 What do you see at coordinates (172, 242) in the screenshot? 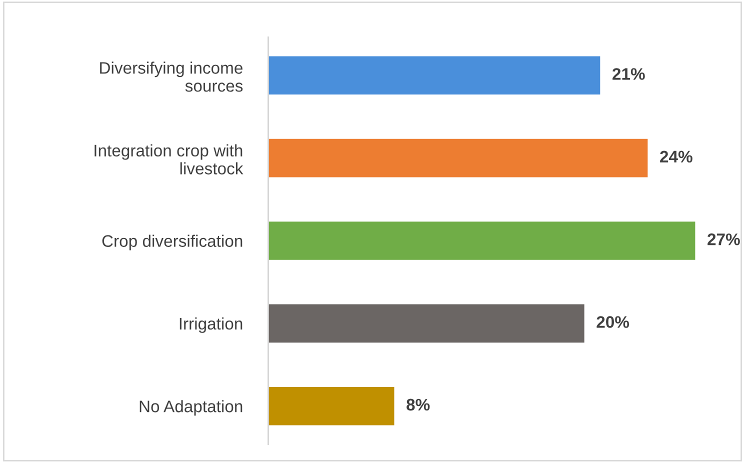
I see `y-tick-label: Crop diversification` at bounding box center [172, 242].